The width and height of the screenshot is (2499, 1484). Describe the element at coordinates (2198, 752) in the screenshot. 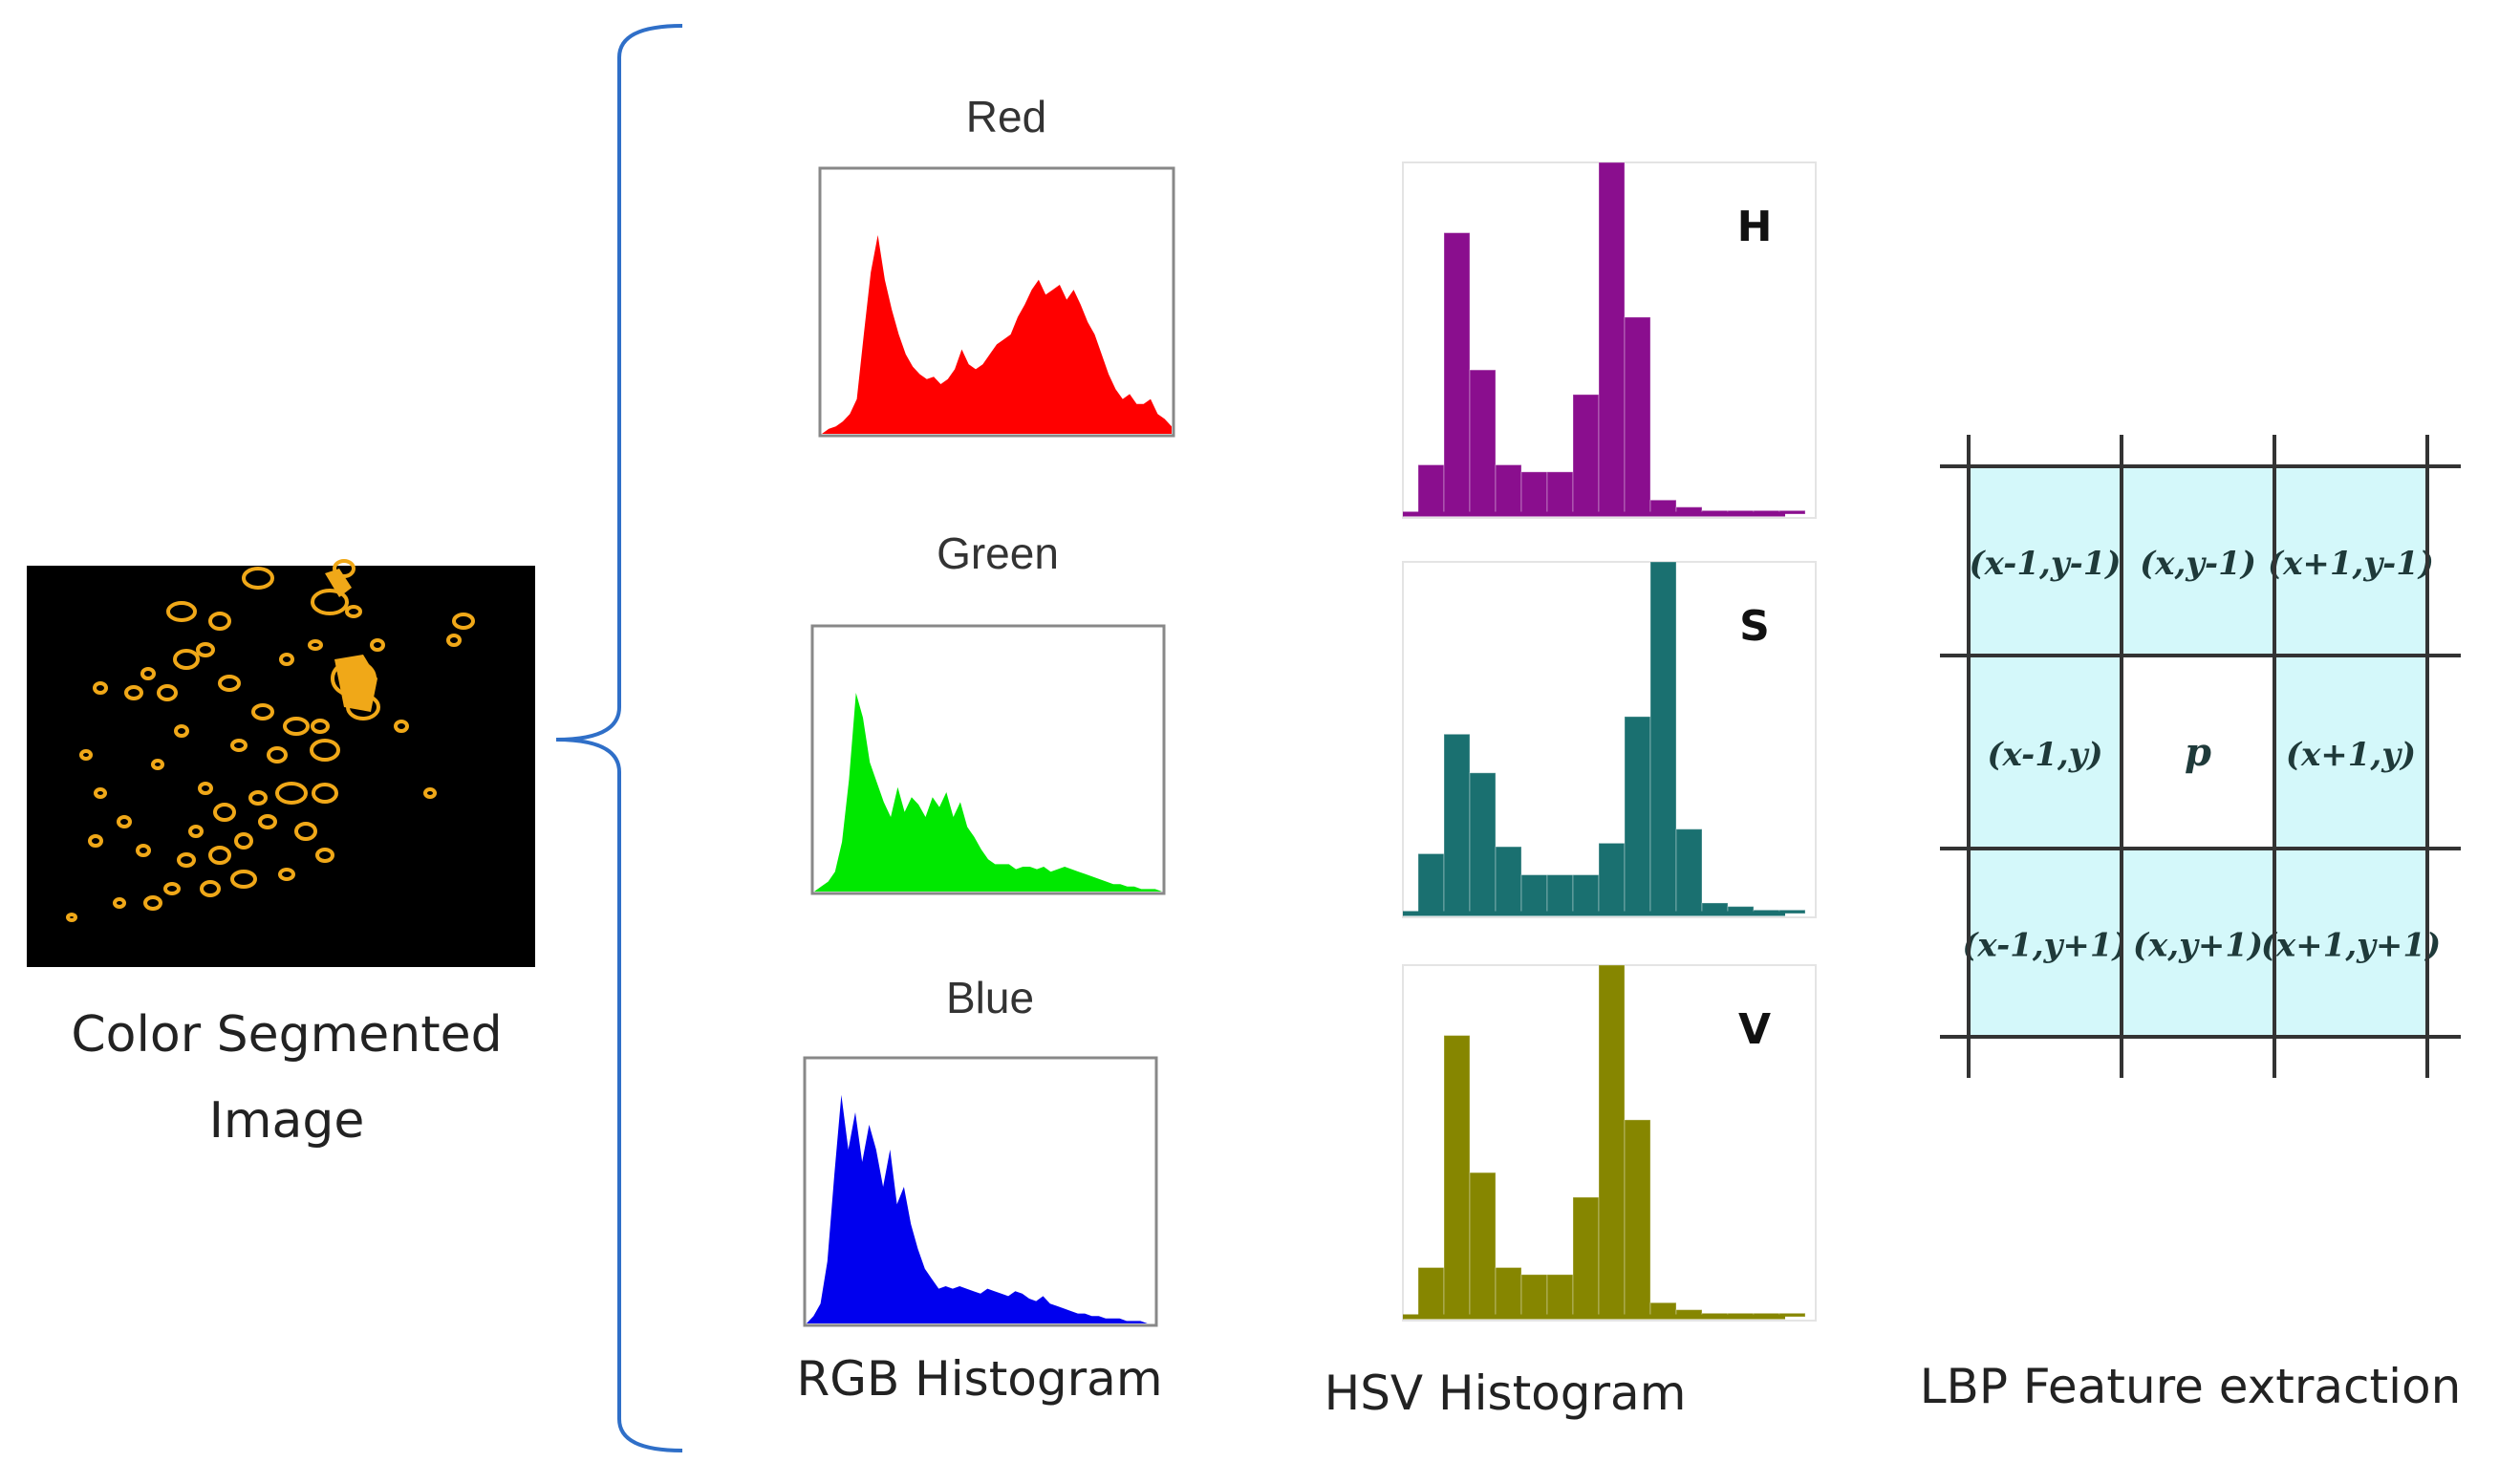

I see `lbp-center-label: p` at that location.